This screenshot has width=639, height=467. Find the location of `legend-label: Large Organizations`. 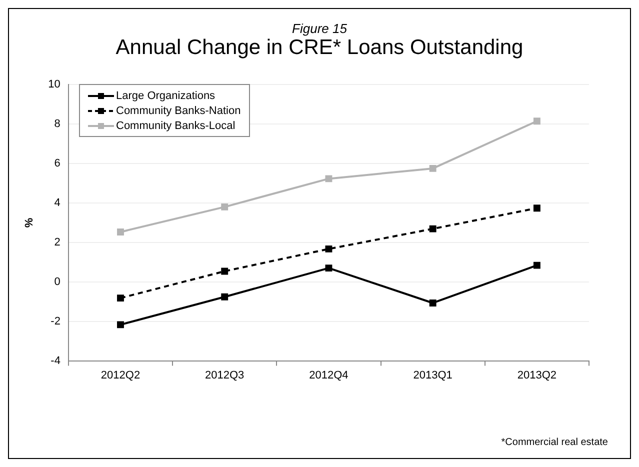

legend-label: Large Organizations is located at coordinates (166, 96).